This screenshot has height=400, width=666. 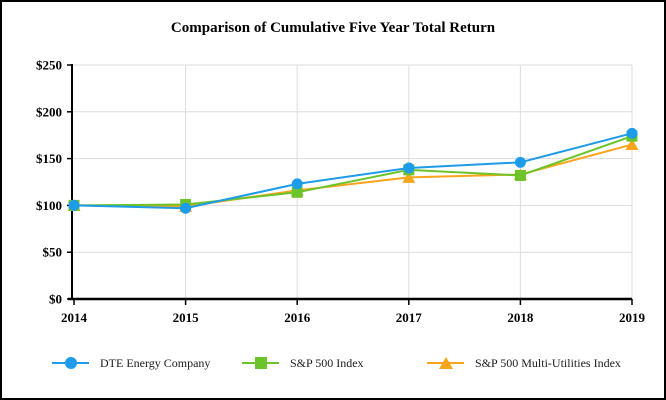 I want to click on legend-item-dte-energy: DTE Energy Company, so click(x=131, y=363).